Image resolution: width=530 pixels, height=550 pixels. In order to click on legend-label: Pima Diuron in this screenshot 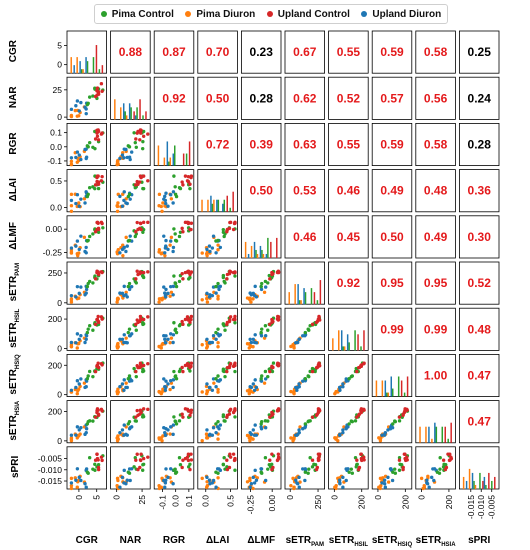, I will do `click(226, 14)`.